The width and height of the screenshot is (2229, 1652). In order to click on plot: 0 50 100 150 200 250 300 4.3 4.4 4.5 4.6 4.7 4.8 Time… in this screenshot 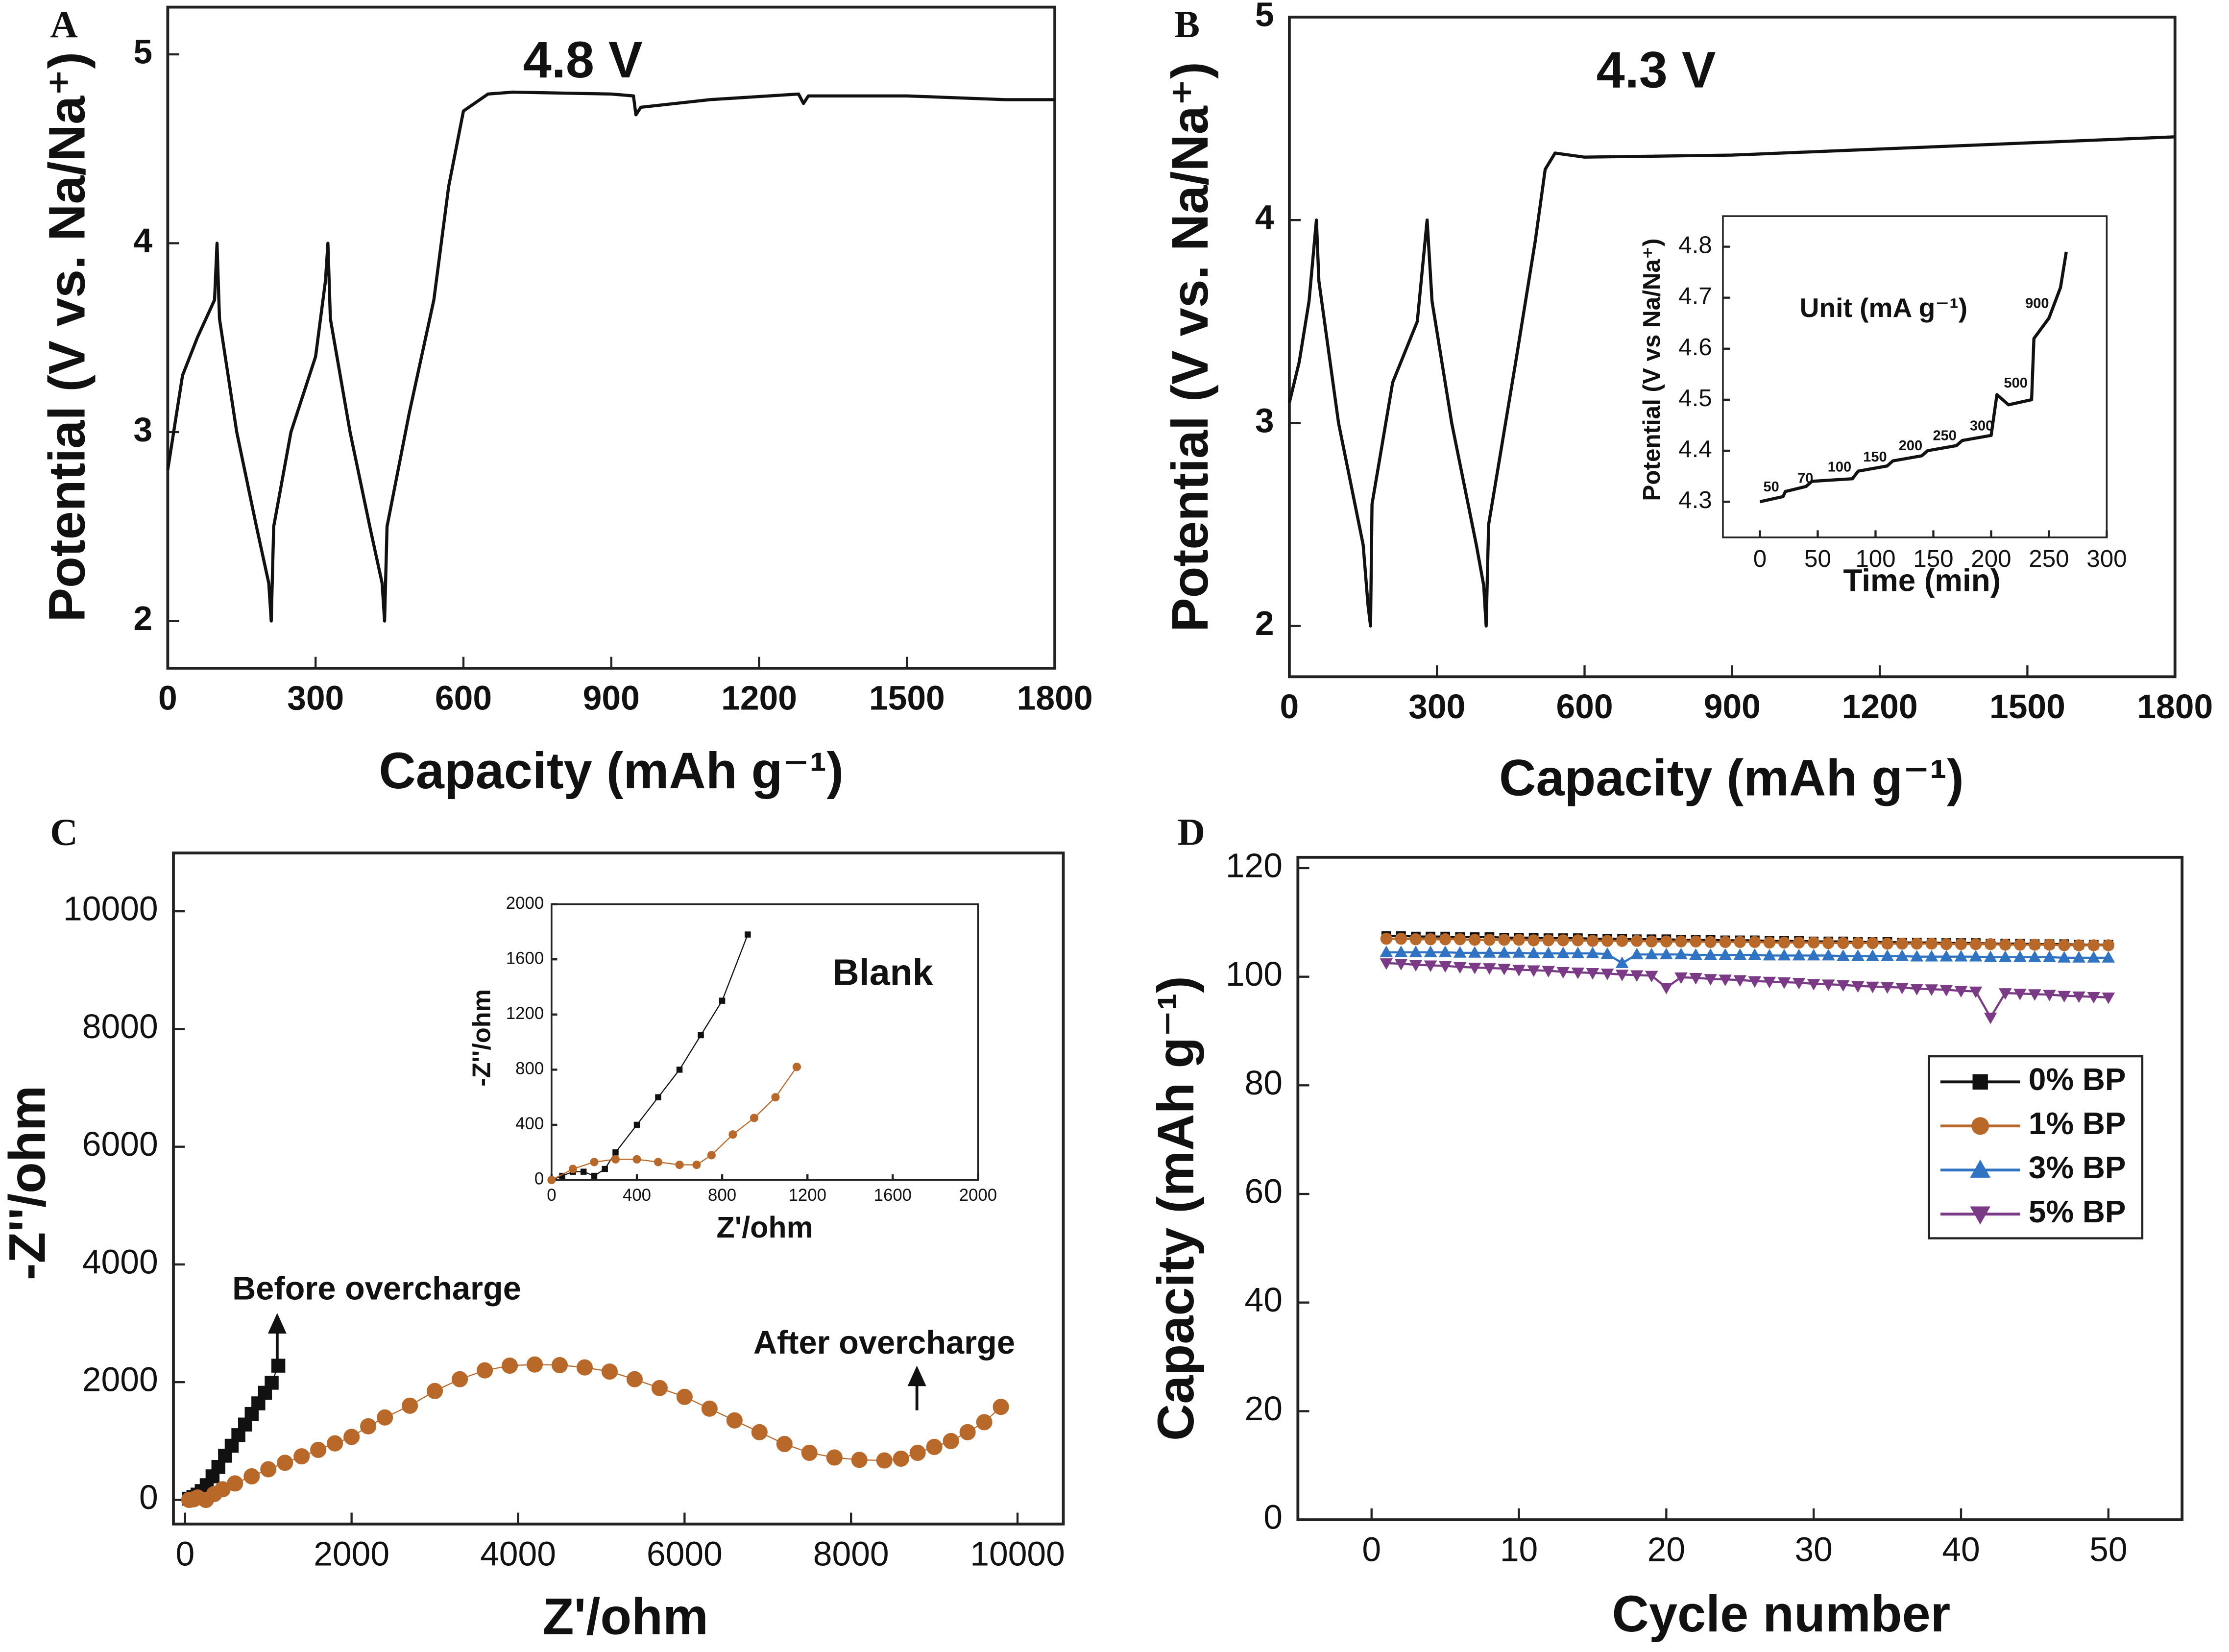, I will do `click(1882, 407)`.